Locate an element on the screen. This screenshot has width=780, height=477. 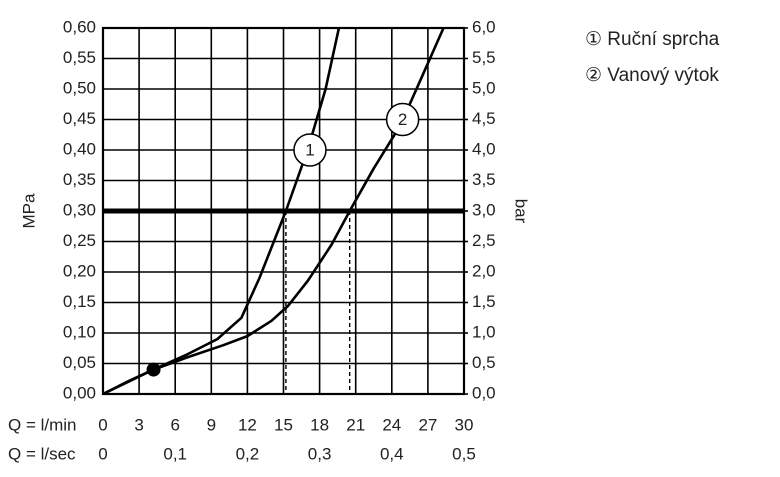
x-tick-label: 30 is located at coordinates (464, 424).